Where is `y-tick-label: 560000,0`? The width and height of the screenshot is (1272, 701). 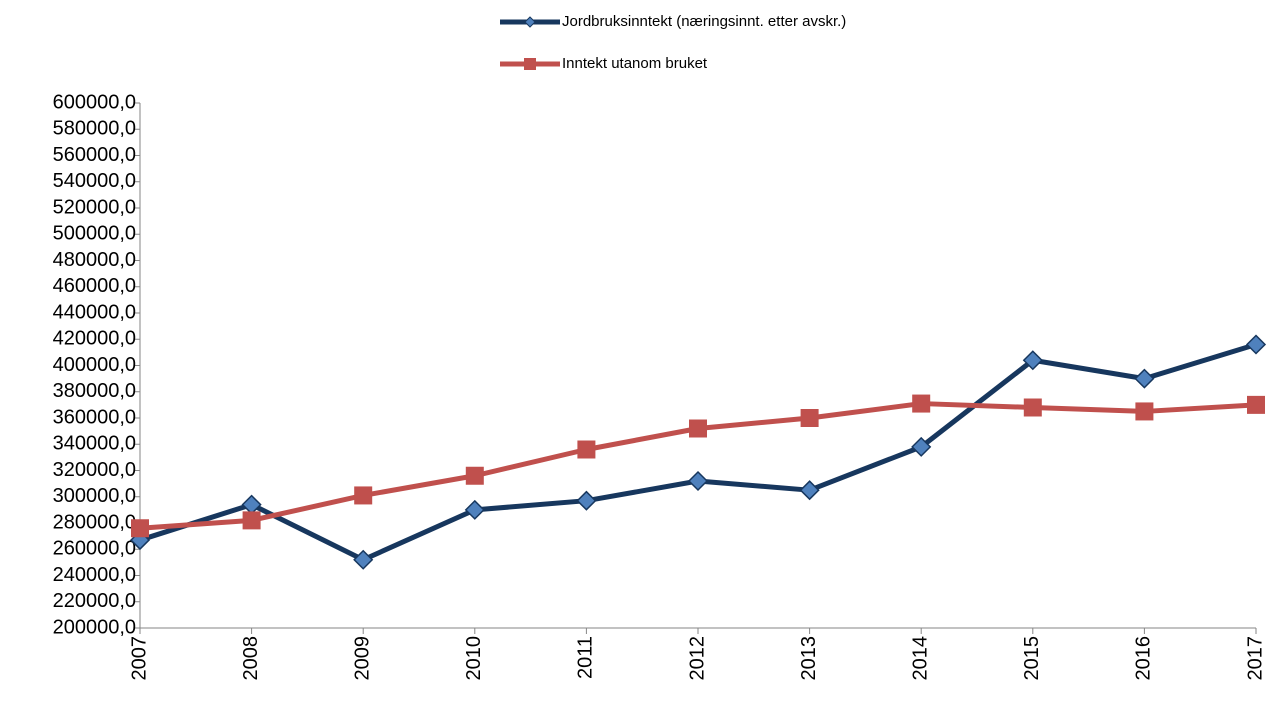
y-tick-label: 560000,0 is located at coordinates (94, 155).